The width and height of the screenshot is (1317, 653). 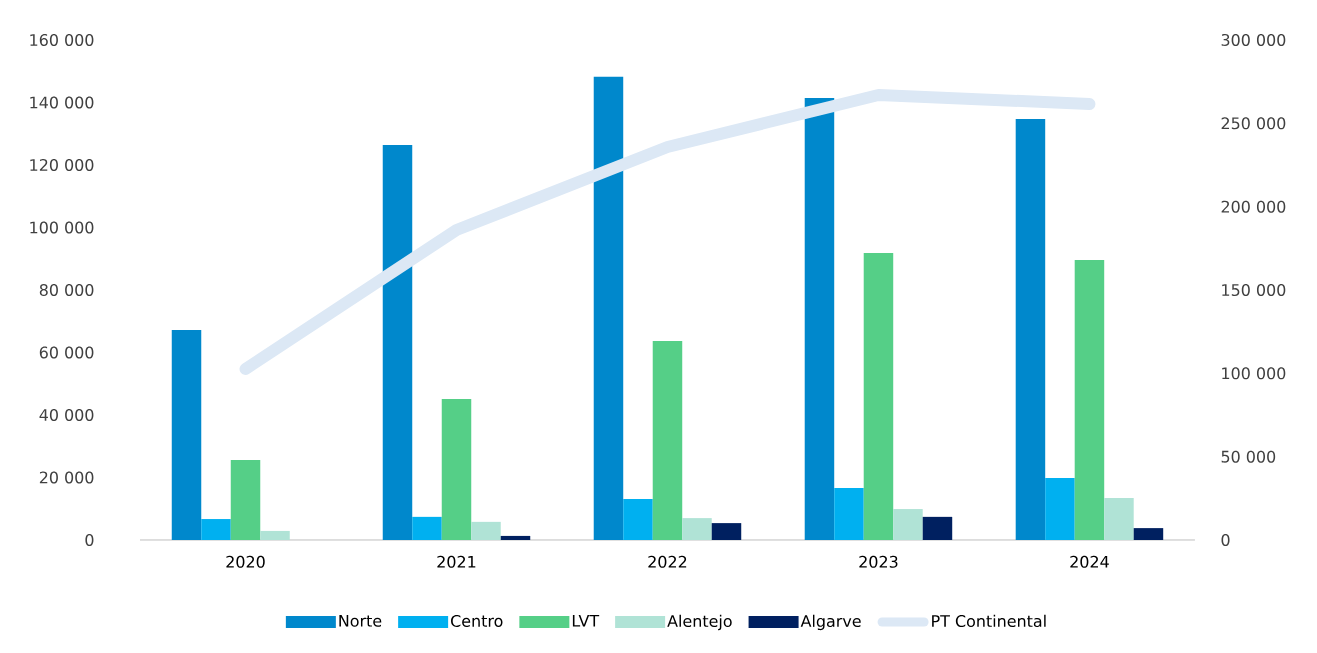 What do you see at coordinates (62, 165) in the screenshot?
I see `y-tick-label: 120 000` at bounding box center [62, 165].